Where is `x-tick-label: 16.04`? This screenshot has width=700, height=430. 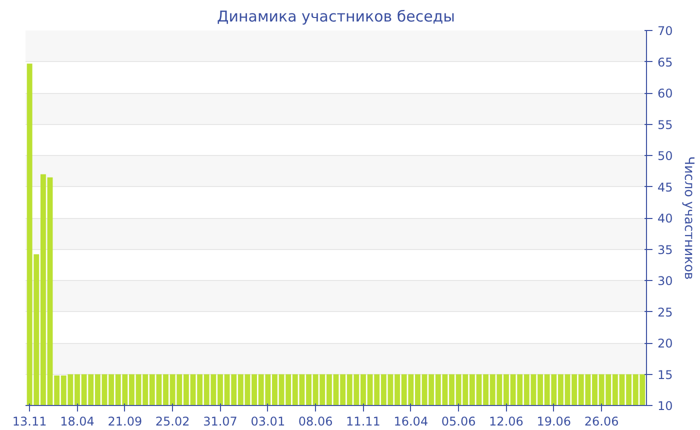 x-tick-label: 16.04 is located at coordinates (411, 421).